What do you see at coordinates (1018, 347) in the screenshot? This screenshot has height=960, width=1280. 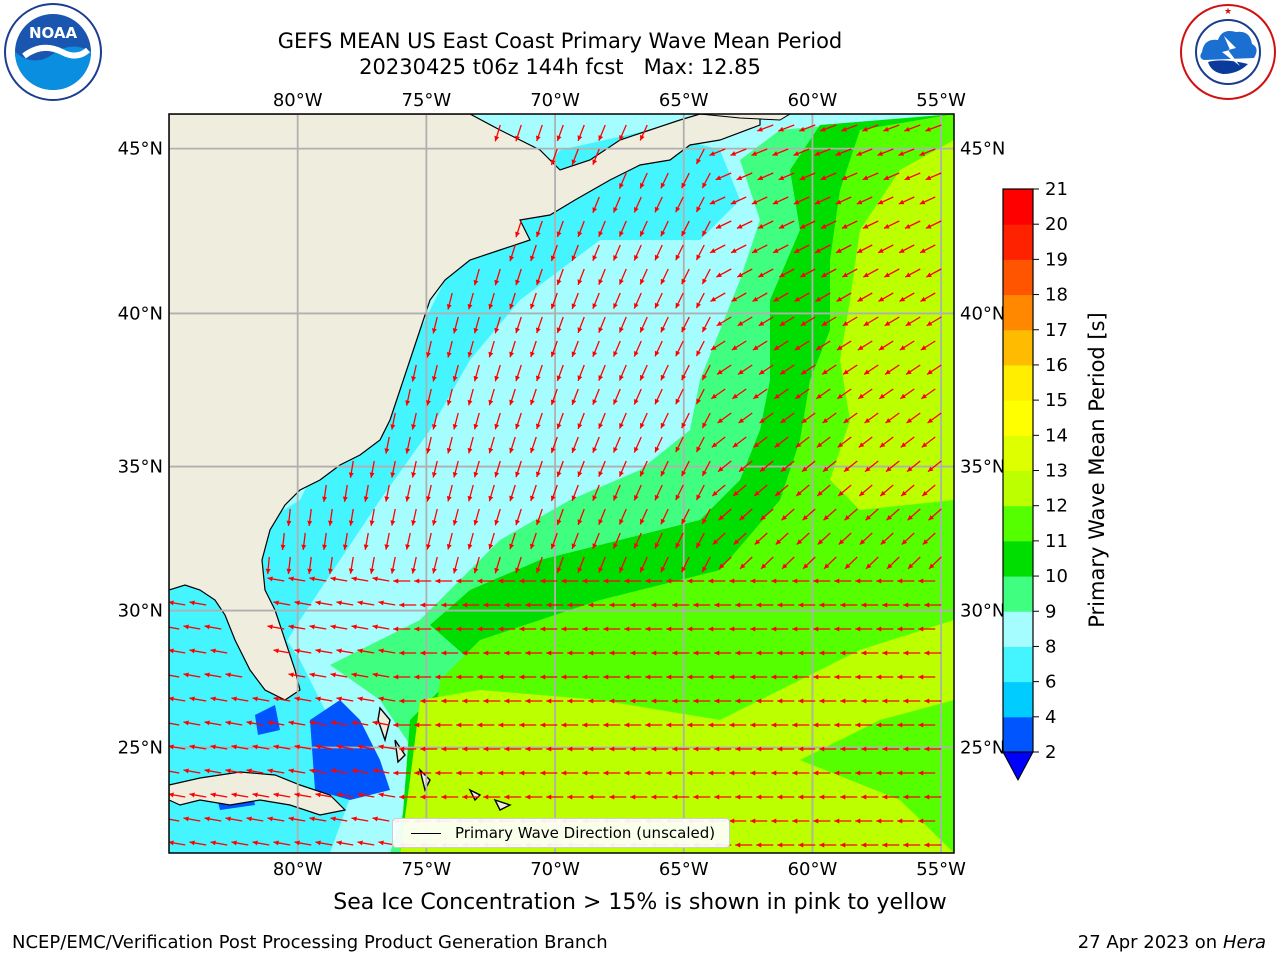 I see `colorbar-segment` at bounding box center [1018, 347].